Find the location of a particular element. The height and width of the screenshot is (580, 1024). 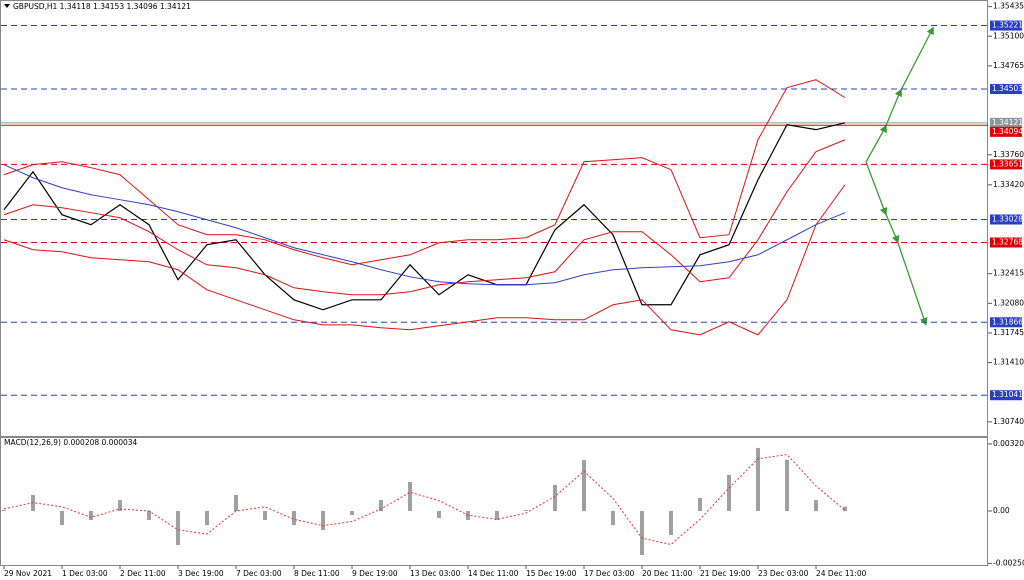

x-tick-label: 21 Dec 19:00 is located at coordinates (725, 573).